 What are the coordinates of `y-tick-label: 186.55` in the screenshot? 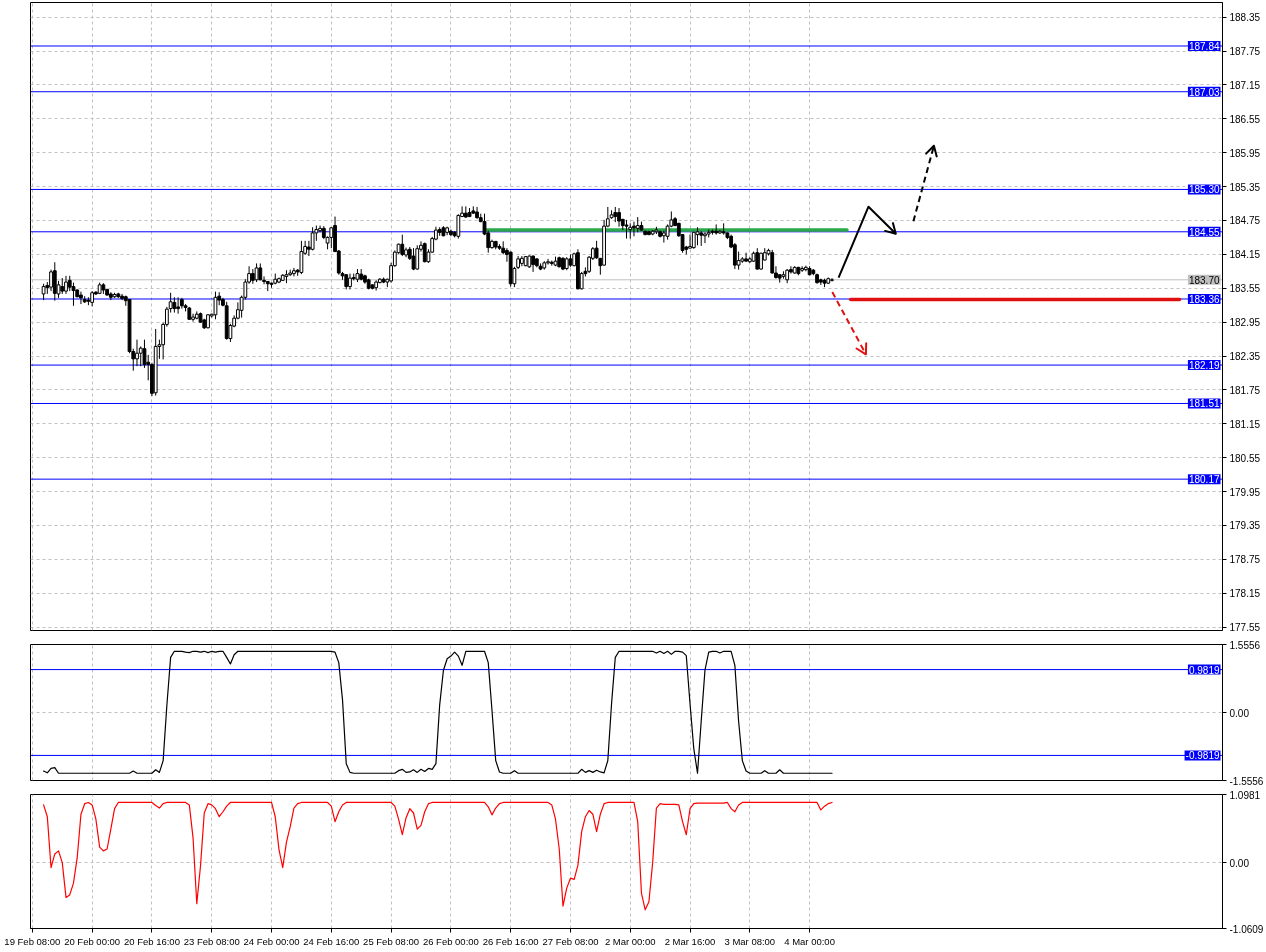 It's located at (1245, 119).